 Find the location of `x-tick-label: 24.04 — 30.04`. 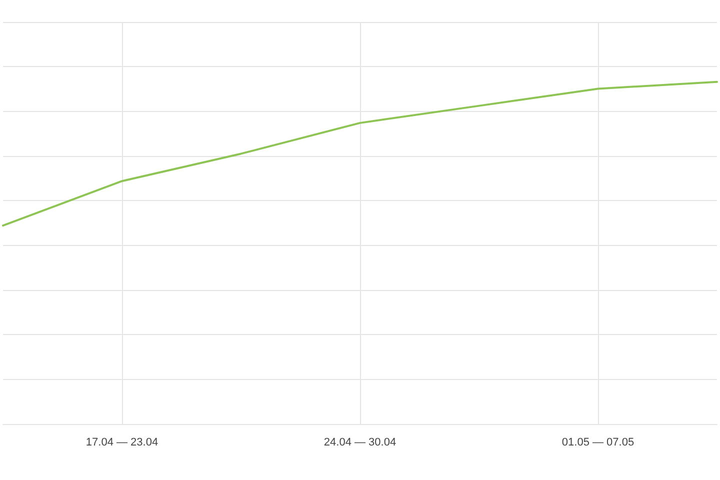

x-tick-label: 24.04 — 30.04 is located at coordinates (360, 442).